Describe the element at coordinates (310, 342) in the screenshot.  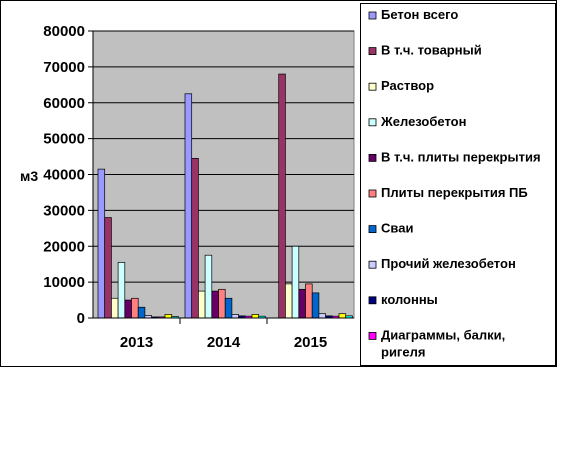
I see `x-tick-label: 2015` at that location.